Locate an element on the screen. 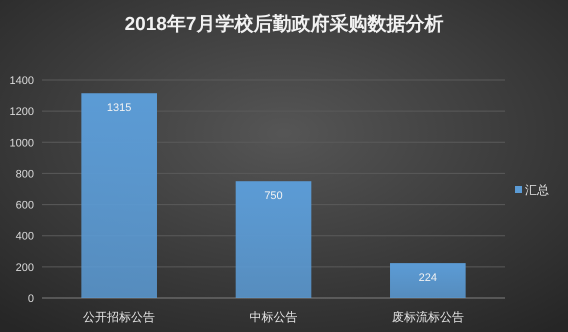 This screenshot has width=568, height=332. x-tick-label: 中标公告 is located at coordinates (274, 317).